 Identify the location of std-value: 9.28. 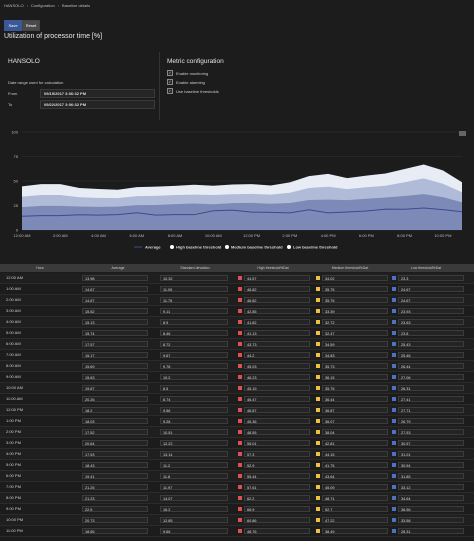
(194, 421).